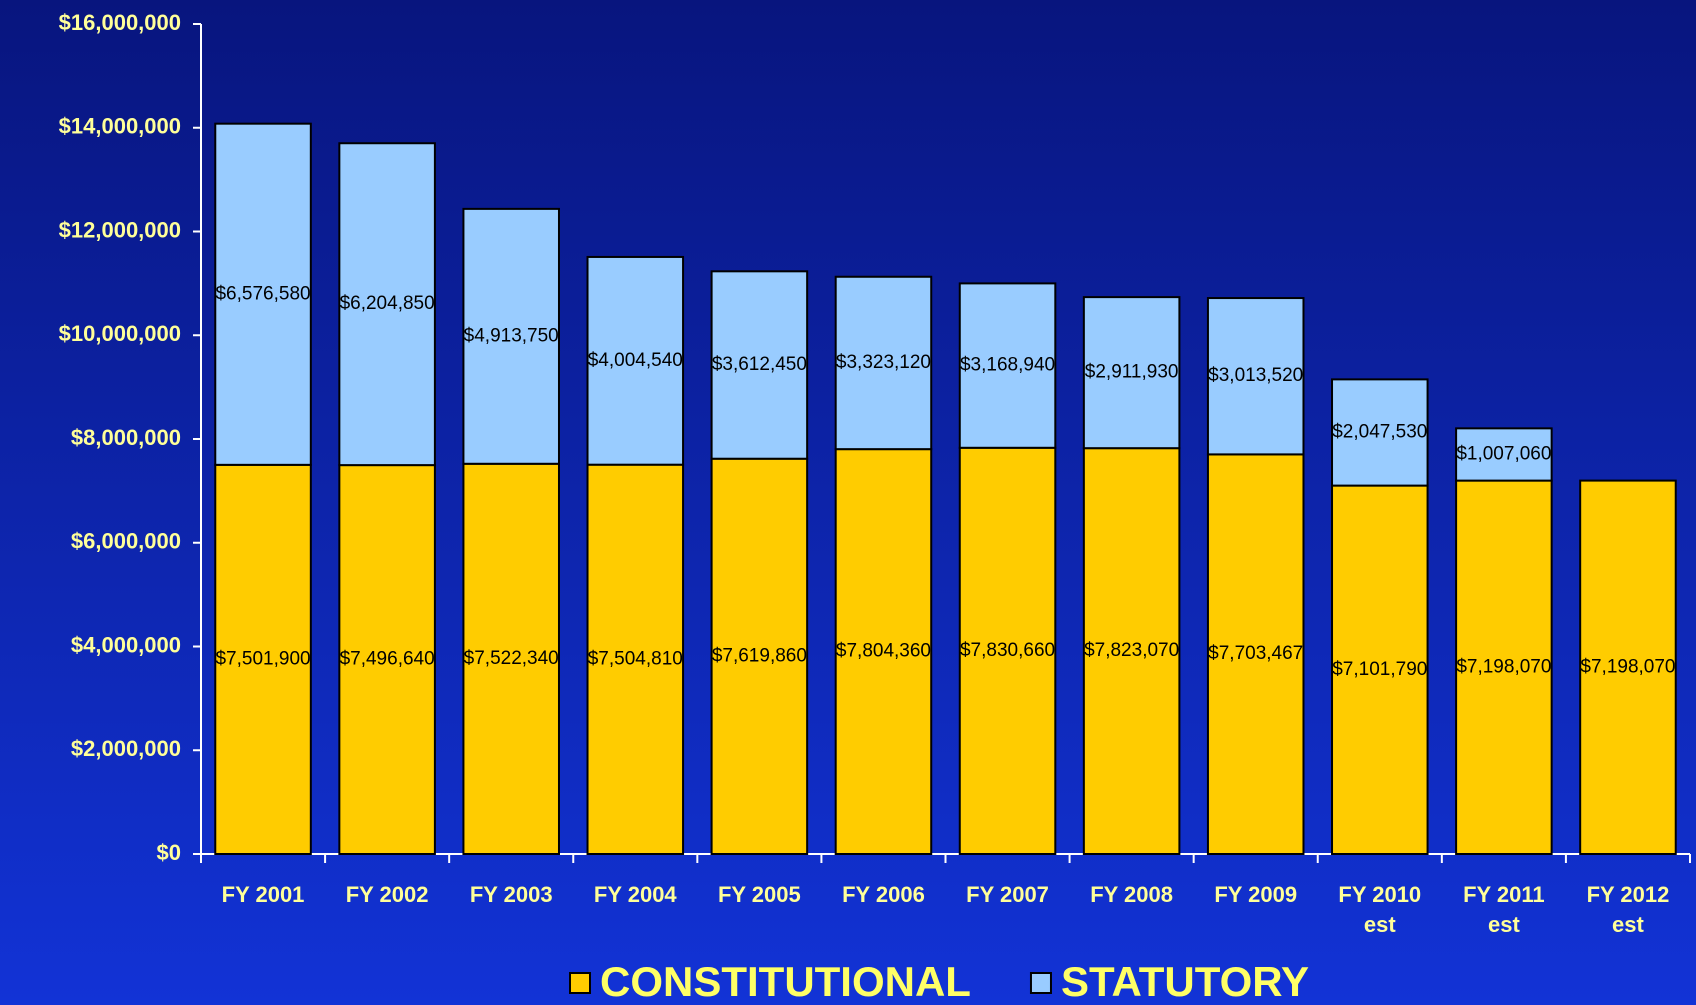 This screenshot has height=1005, width=1696. I want to click on data-label: $1,007,060, so click(1503, 453).